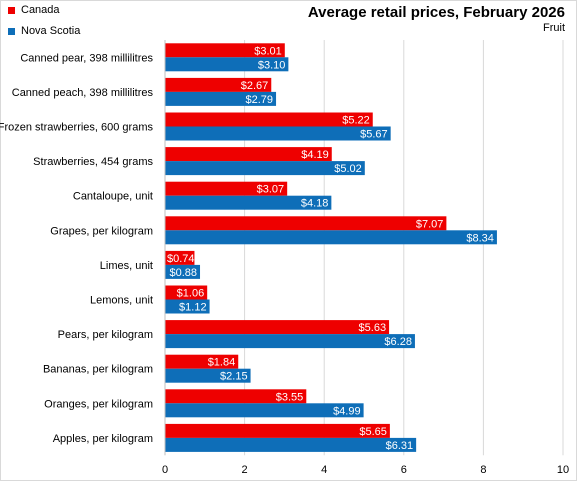 Image resolution: width=577 pixels, height=481 pixels. Describe the element at coordinates (93, 162) in the screenshot. I see `category-label: Strawberries, 454 grams` at that location.